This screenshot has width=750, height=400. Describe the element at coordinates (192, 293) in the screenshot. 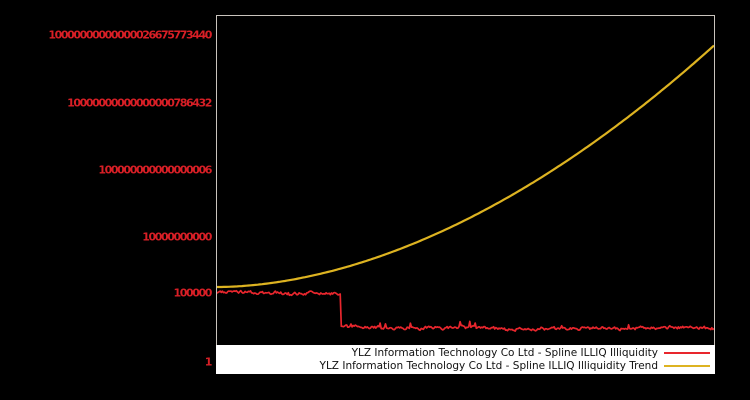

I see `y-tick-label: 100000` at that location.